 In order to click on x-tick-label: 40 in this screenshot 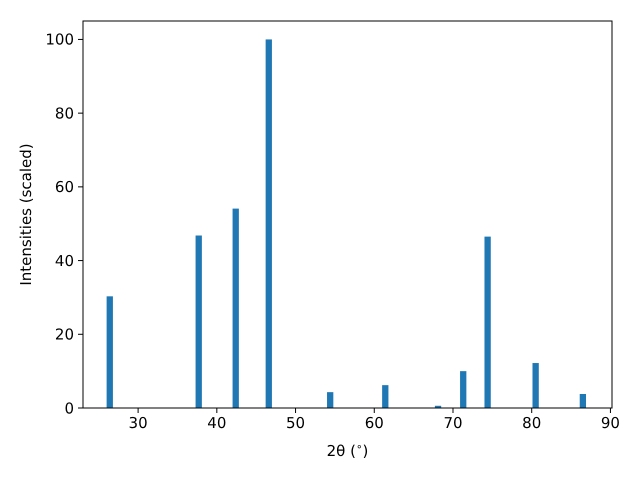, I will do `click(216, 423)`.